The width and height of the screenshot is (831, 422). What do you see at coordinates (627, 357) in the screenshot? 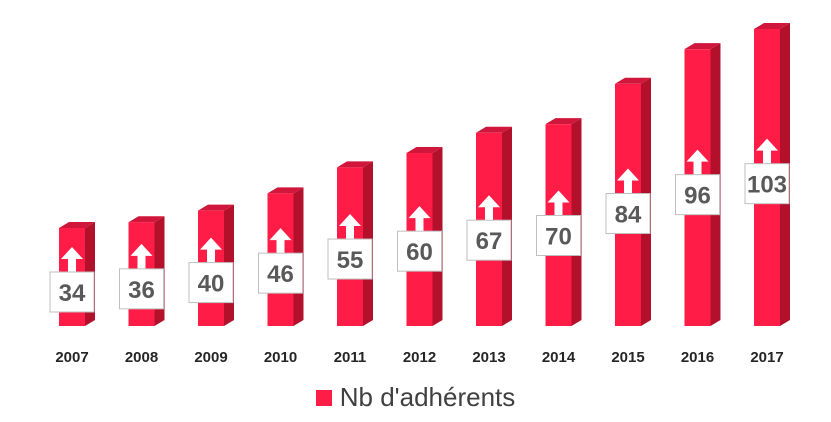
I see `x-tick-label-2015: 2015` at bounding box center [627, 357].